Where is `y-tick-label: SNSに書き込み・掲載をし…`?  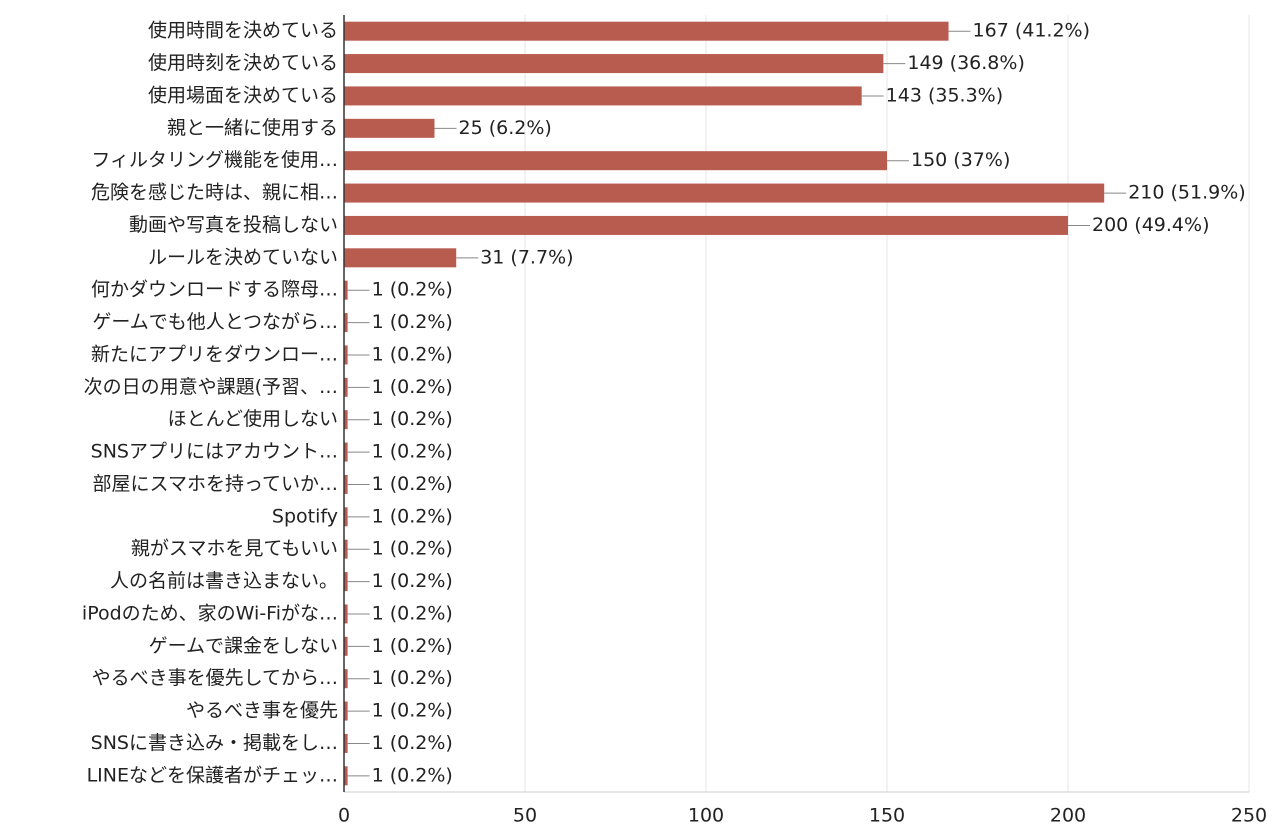 y-tick-label: SNSに書き込み・掲載をし… is located at coordinates (214, 743).